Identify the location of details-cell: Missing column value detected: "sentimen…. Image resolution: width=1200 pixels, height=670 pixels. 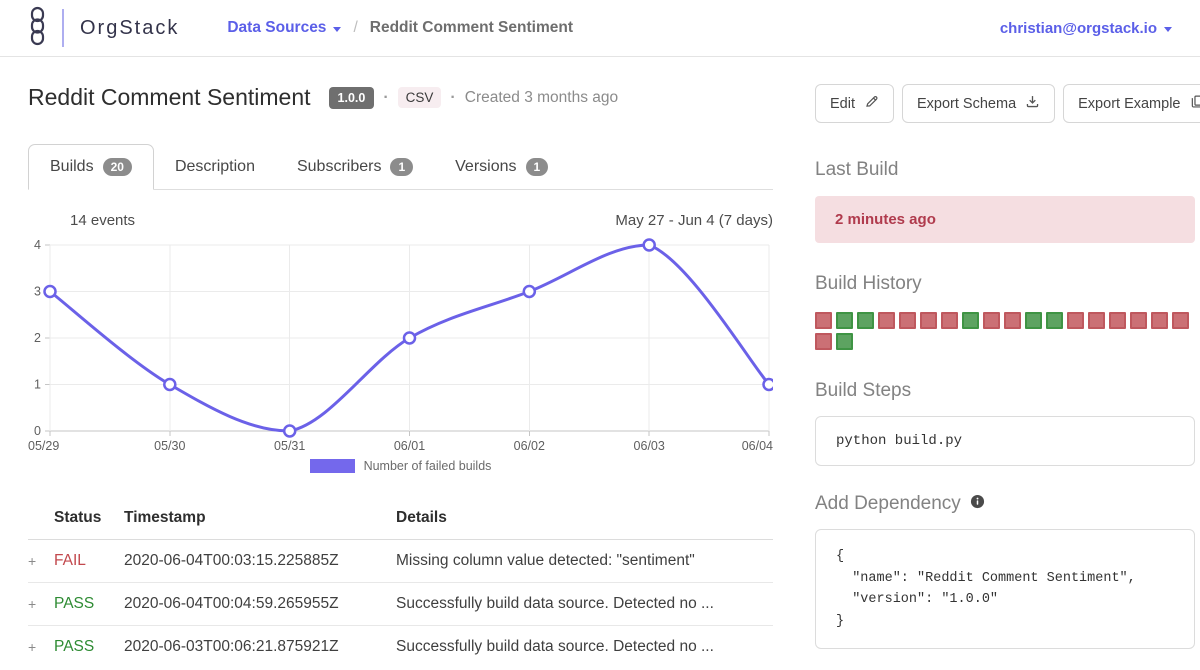
(545, 560).